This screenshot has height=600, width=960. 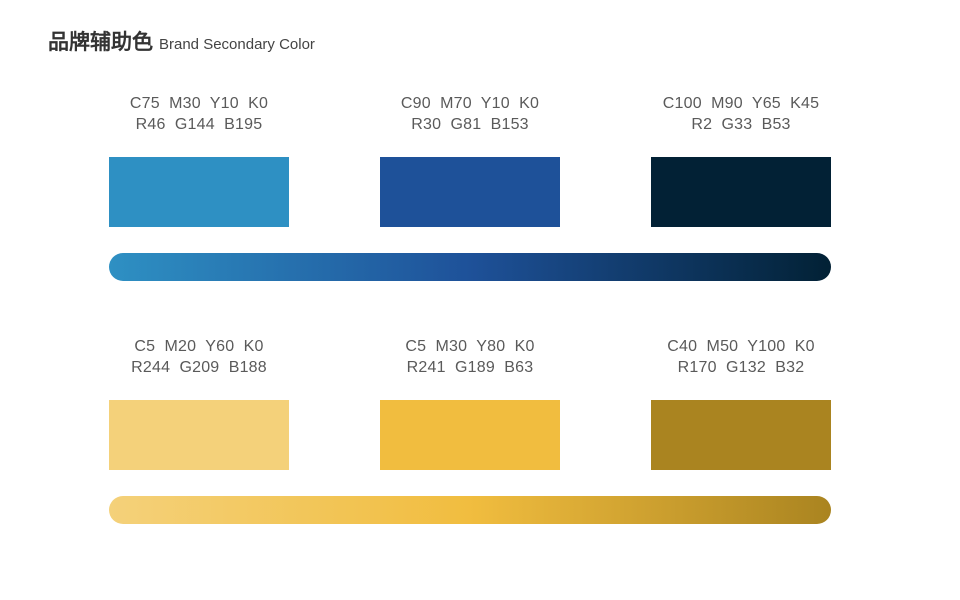 What do you see at coordinates (199, 357) in the screenshot?
I see `color-codes: C5 M20 Y60 K0 R244 G209 B188` at bounding box center [199, 357].